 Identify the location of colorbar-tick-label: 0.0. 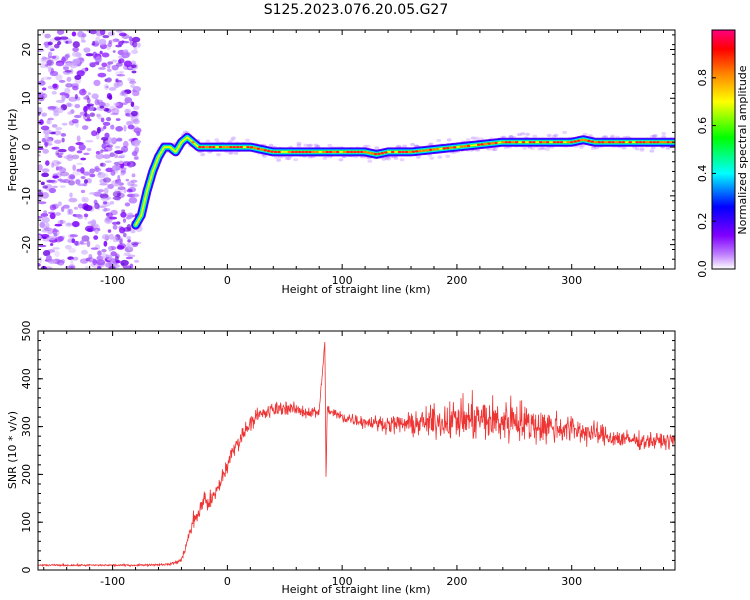
(702, 269).